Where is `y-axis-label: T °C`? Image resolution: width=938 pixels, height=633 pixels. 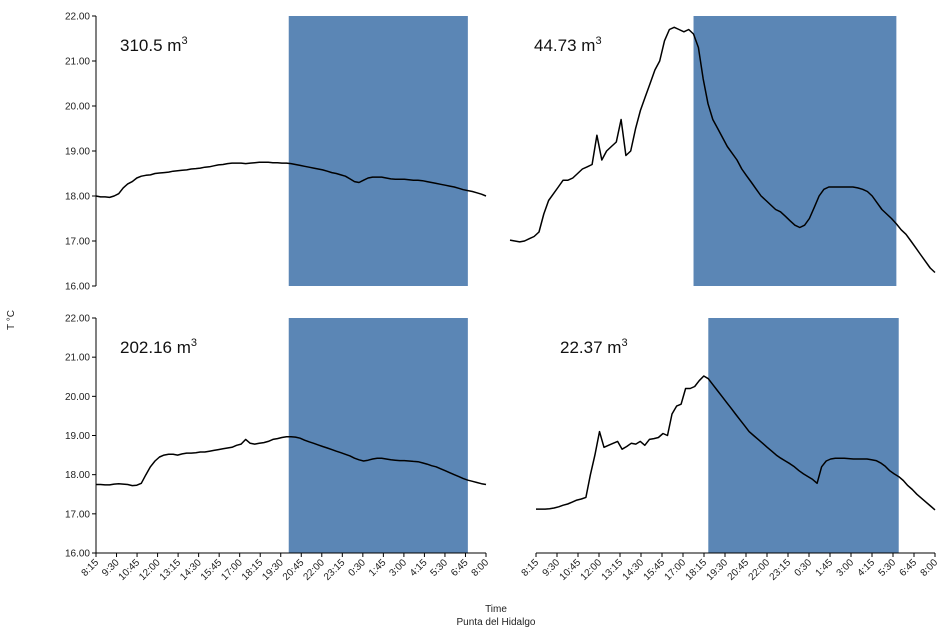
y-axis-label: T °C is located at coordinates (11, 320).